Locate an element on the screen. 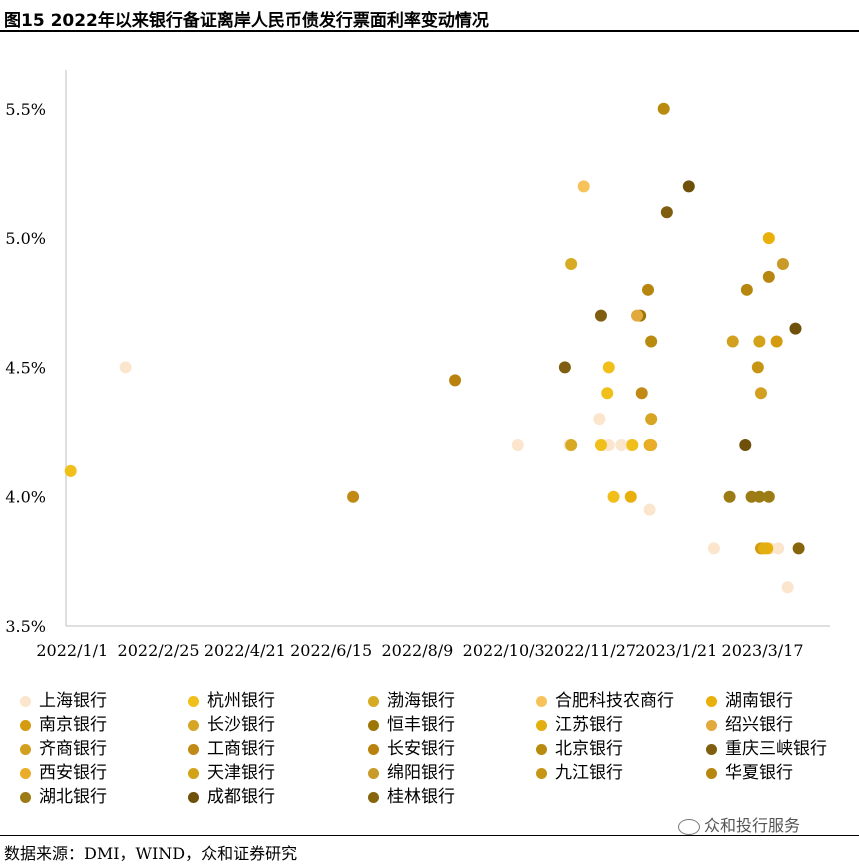  x-tick-label: 2023/1/21 is located at coordinates (676, 650).